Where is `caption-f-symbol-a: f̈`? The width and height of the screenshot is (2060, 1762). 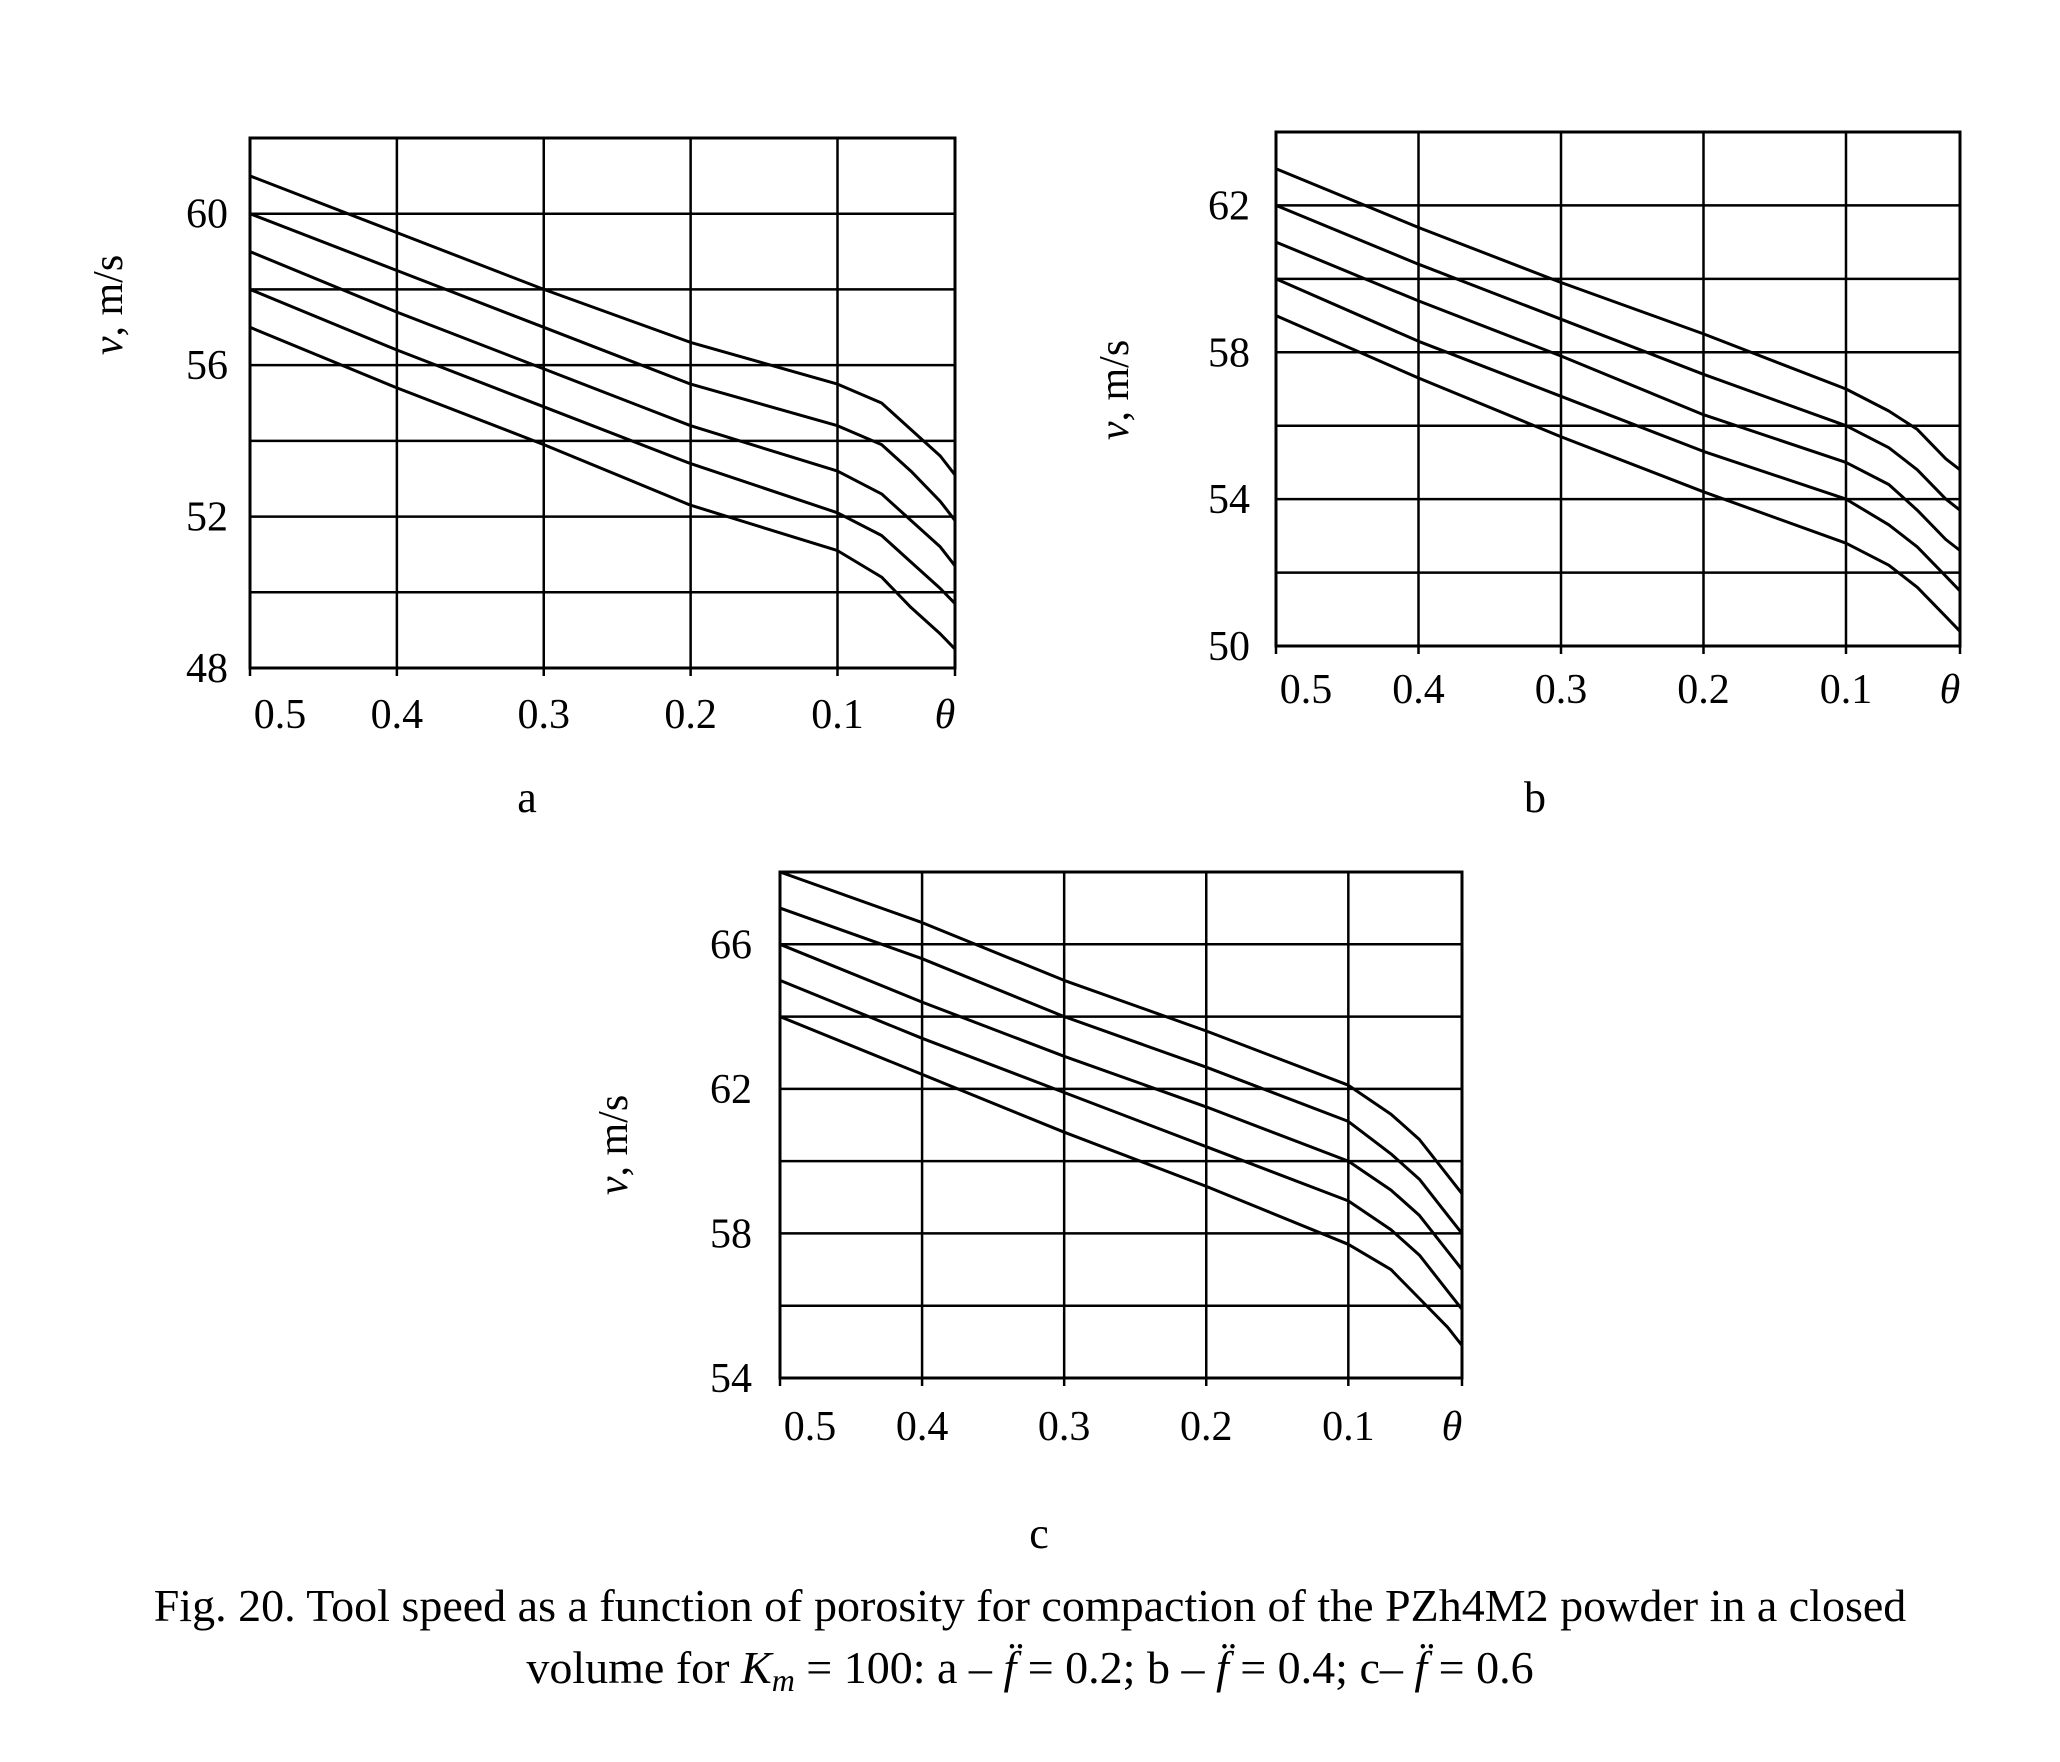 caption-f-symbol-a: f̈ is located at coordinates (1010, 1667).